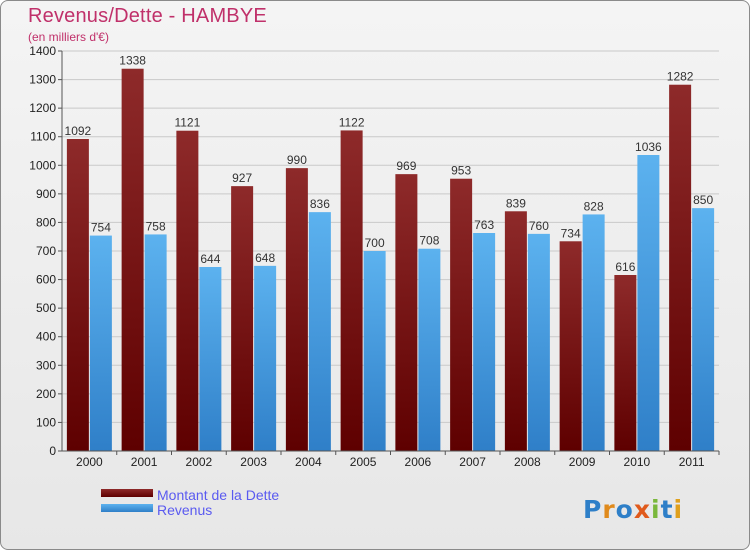  What do you see at coordinates (571, 233) in the screenshot?
I see `data-label: 734` at bounding box center [571, 233].